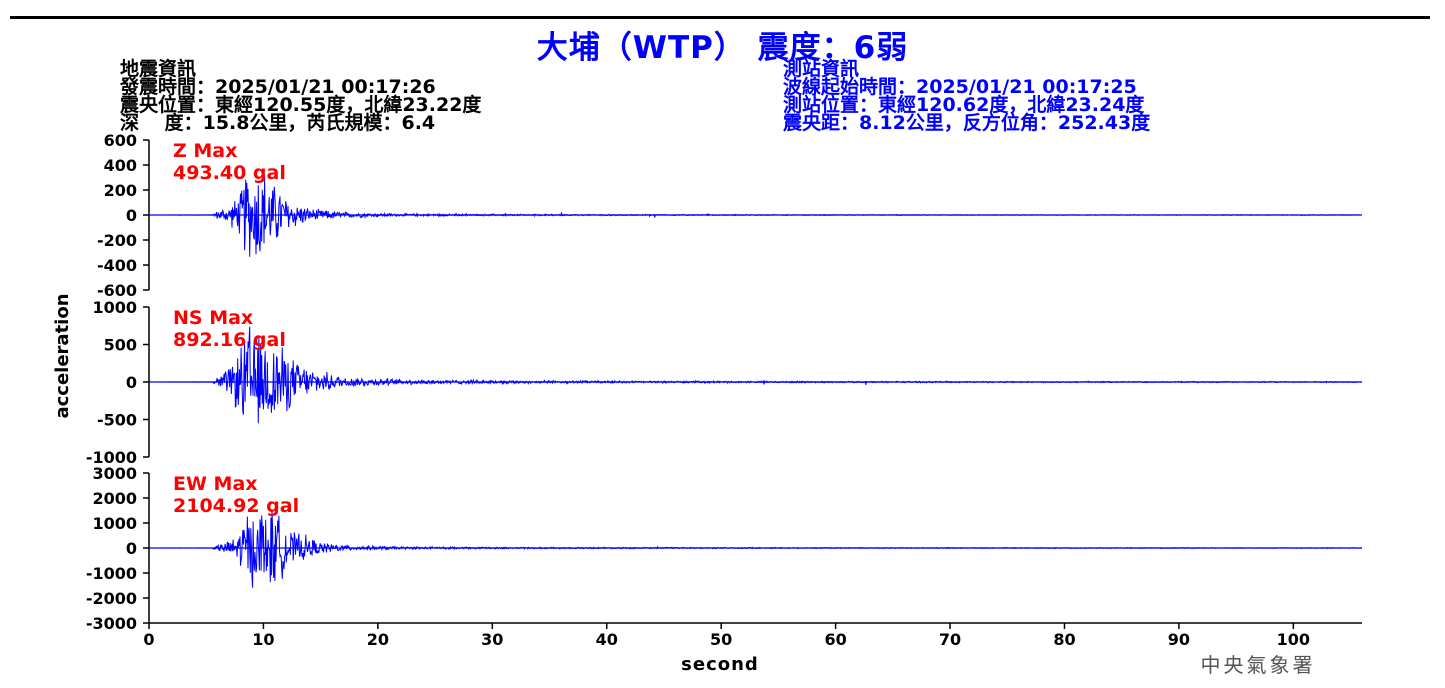 This screenshot has width=1445, height=688. I want to click on x-tick-label: 70, so click(950, 639).